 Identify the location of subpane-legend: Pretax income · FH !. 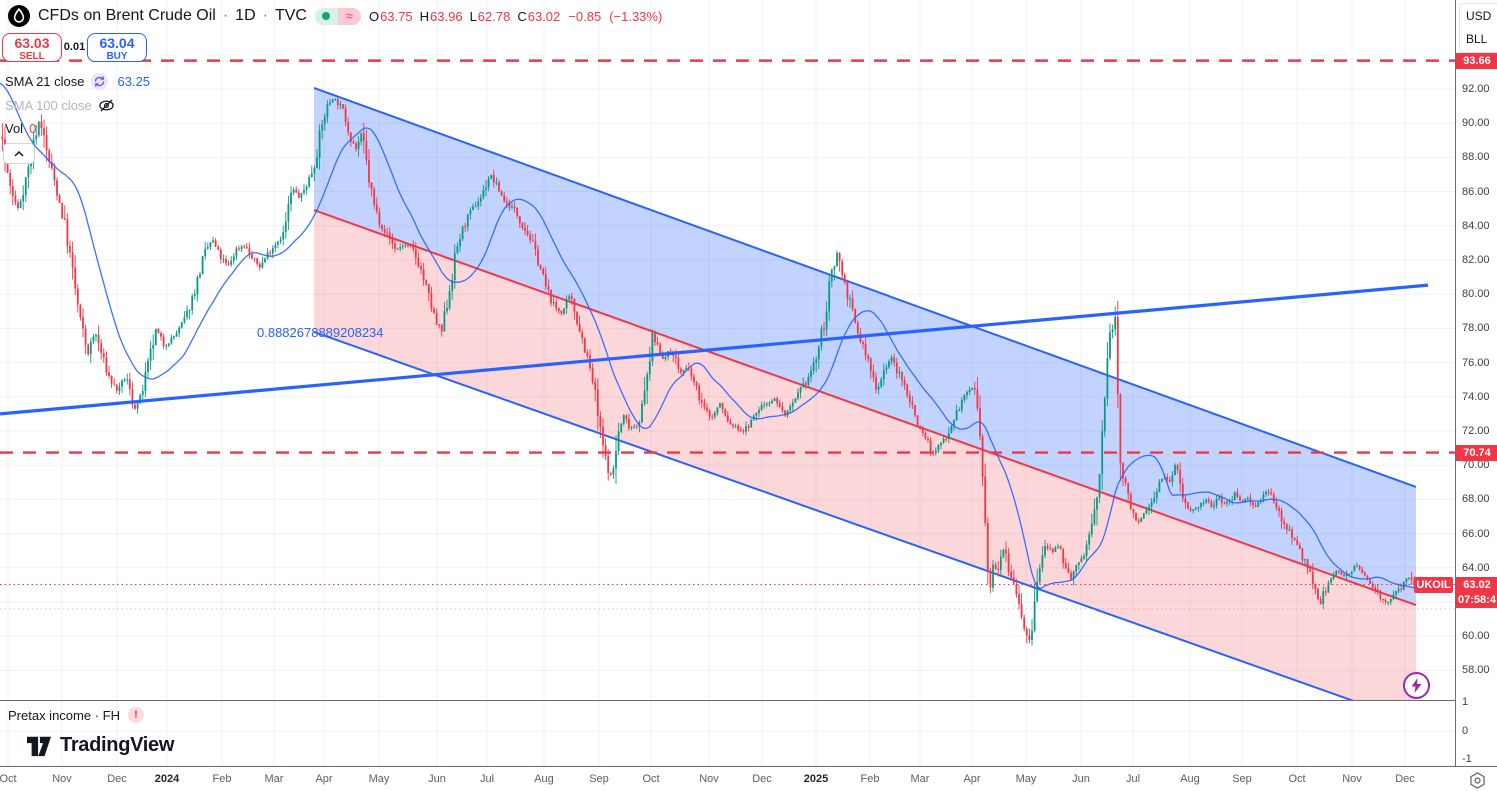
(76, 715).